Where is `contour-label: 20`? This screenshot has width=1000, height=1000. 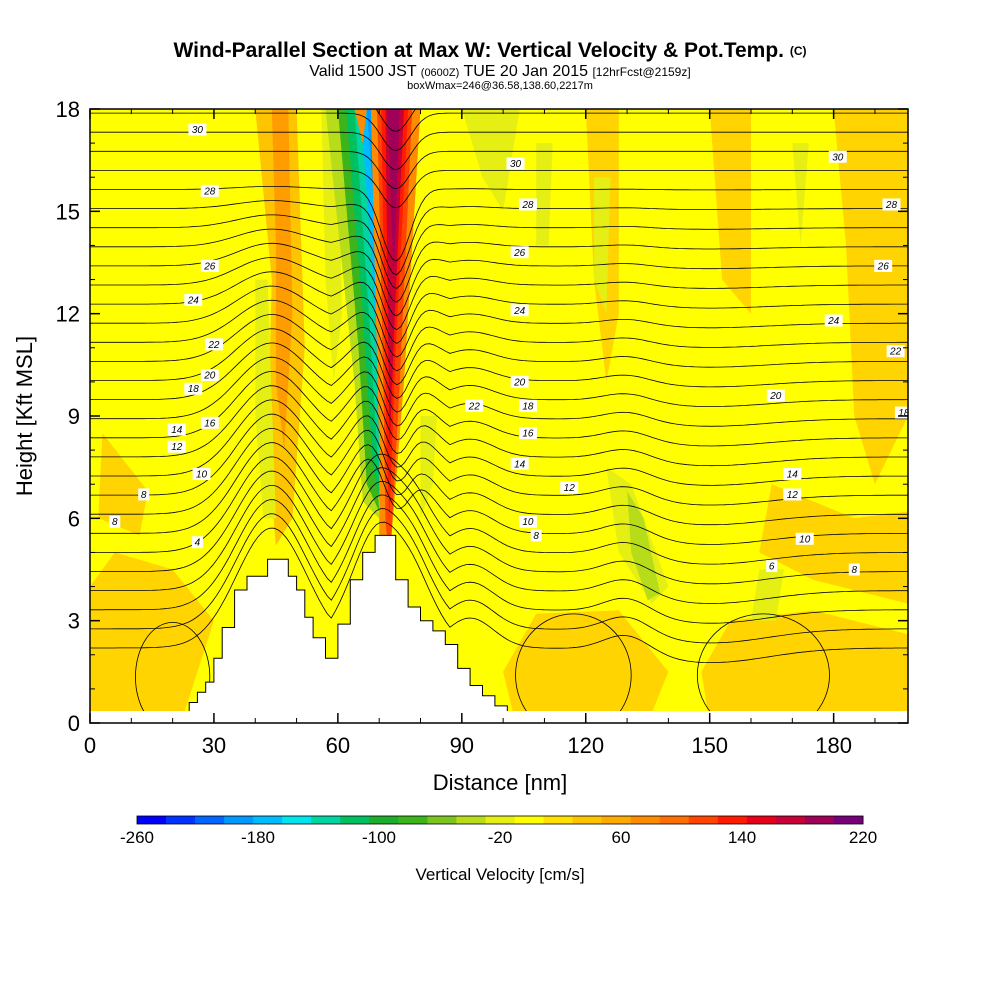 contour-label: 20 is located at coordinates (209, 375).